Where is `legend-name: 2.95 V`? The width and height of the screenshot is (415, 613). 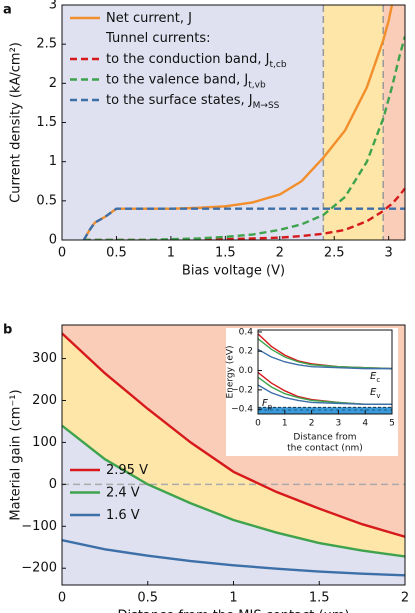 legend-name: 2.95 V is located at coordinates (127, 470).